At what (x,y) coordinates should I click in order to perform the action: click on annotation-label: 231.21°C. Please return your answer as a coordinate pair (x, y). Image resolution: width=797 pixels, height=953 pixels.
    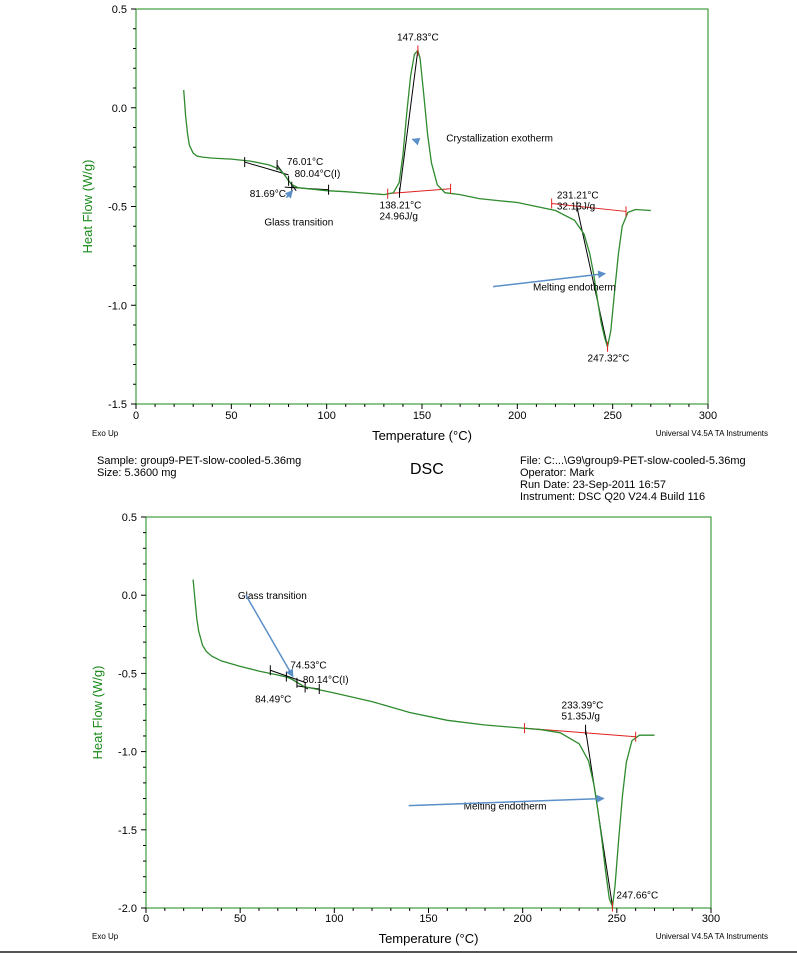
    Looking at the image, I should click on (578, 196).